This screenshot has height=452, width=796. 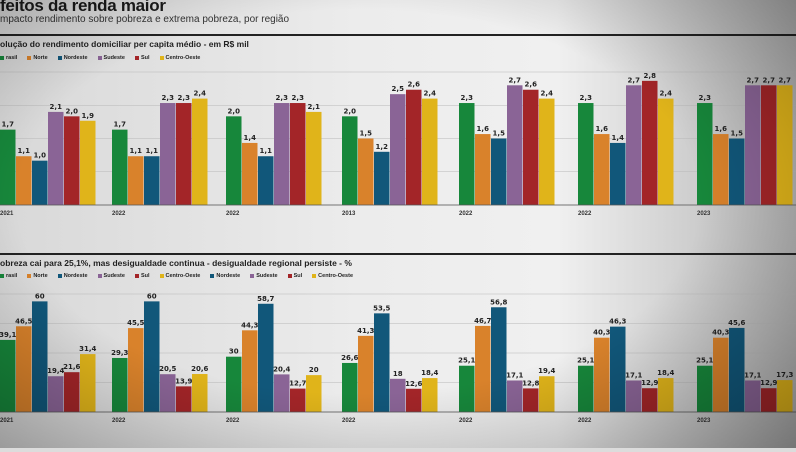 I want to click on bar-value-label: 46,5, so click(x=23, y=321).